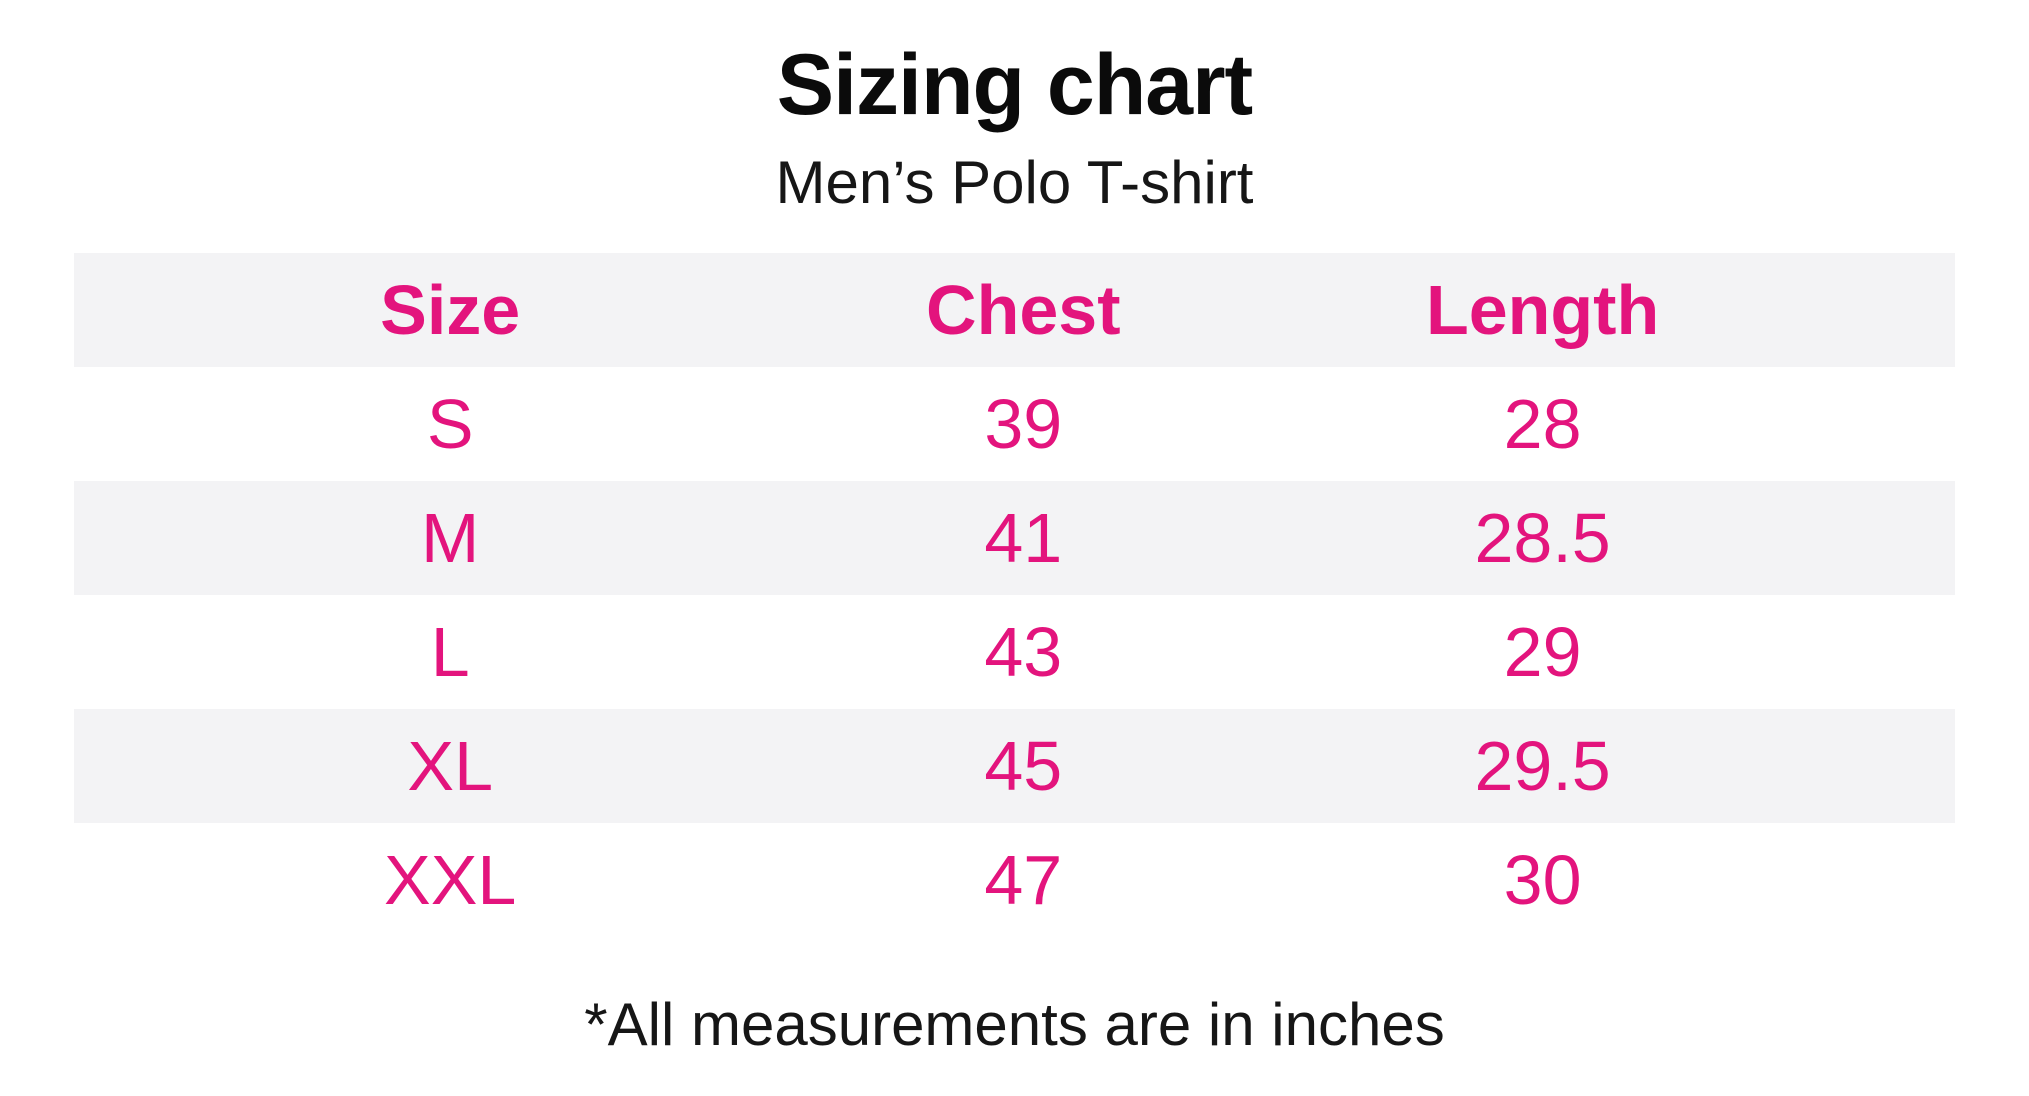 Image resolution: width=2029 pixels, height=1096 pixels. I want to click on page-title: Sizing chart, so click(1014, 85).